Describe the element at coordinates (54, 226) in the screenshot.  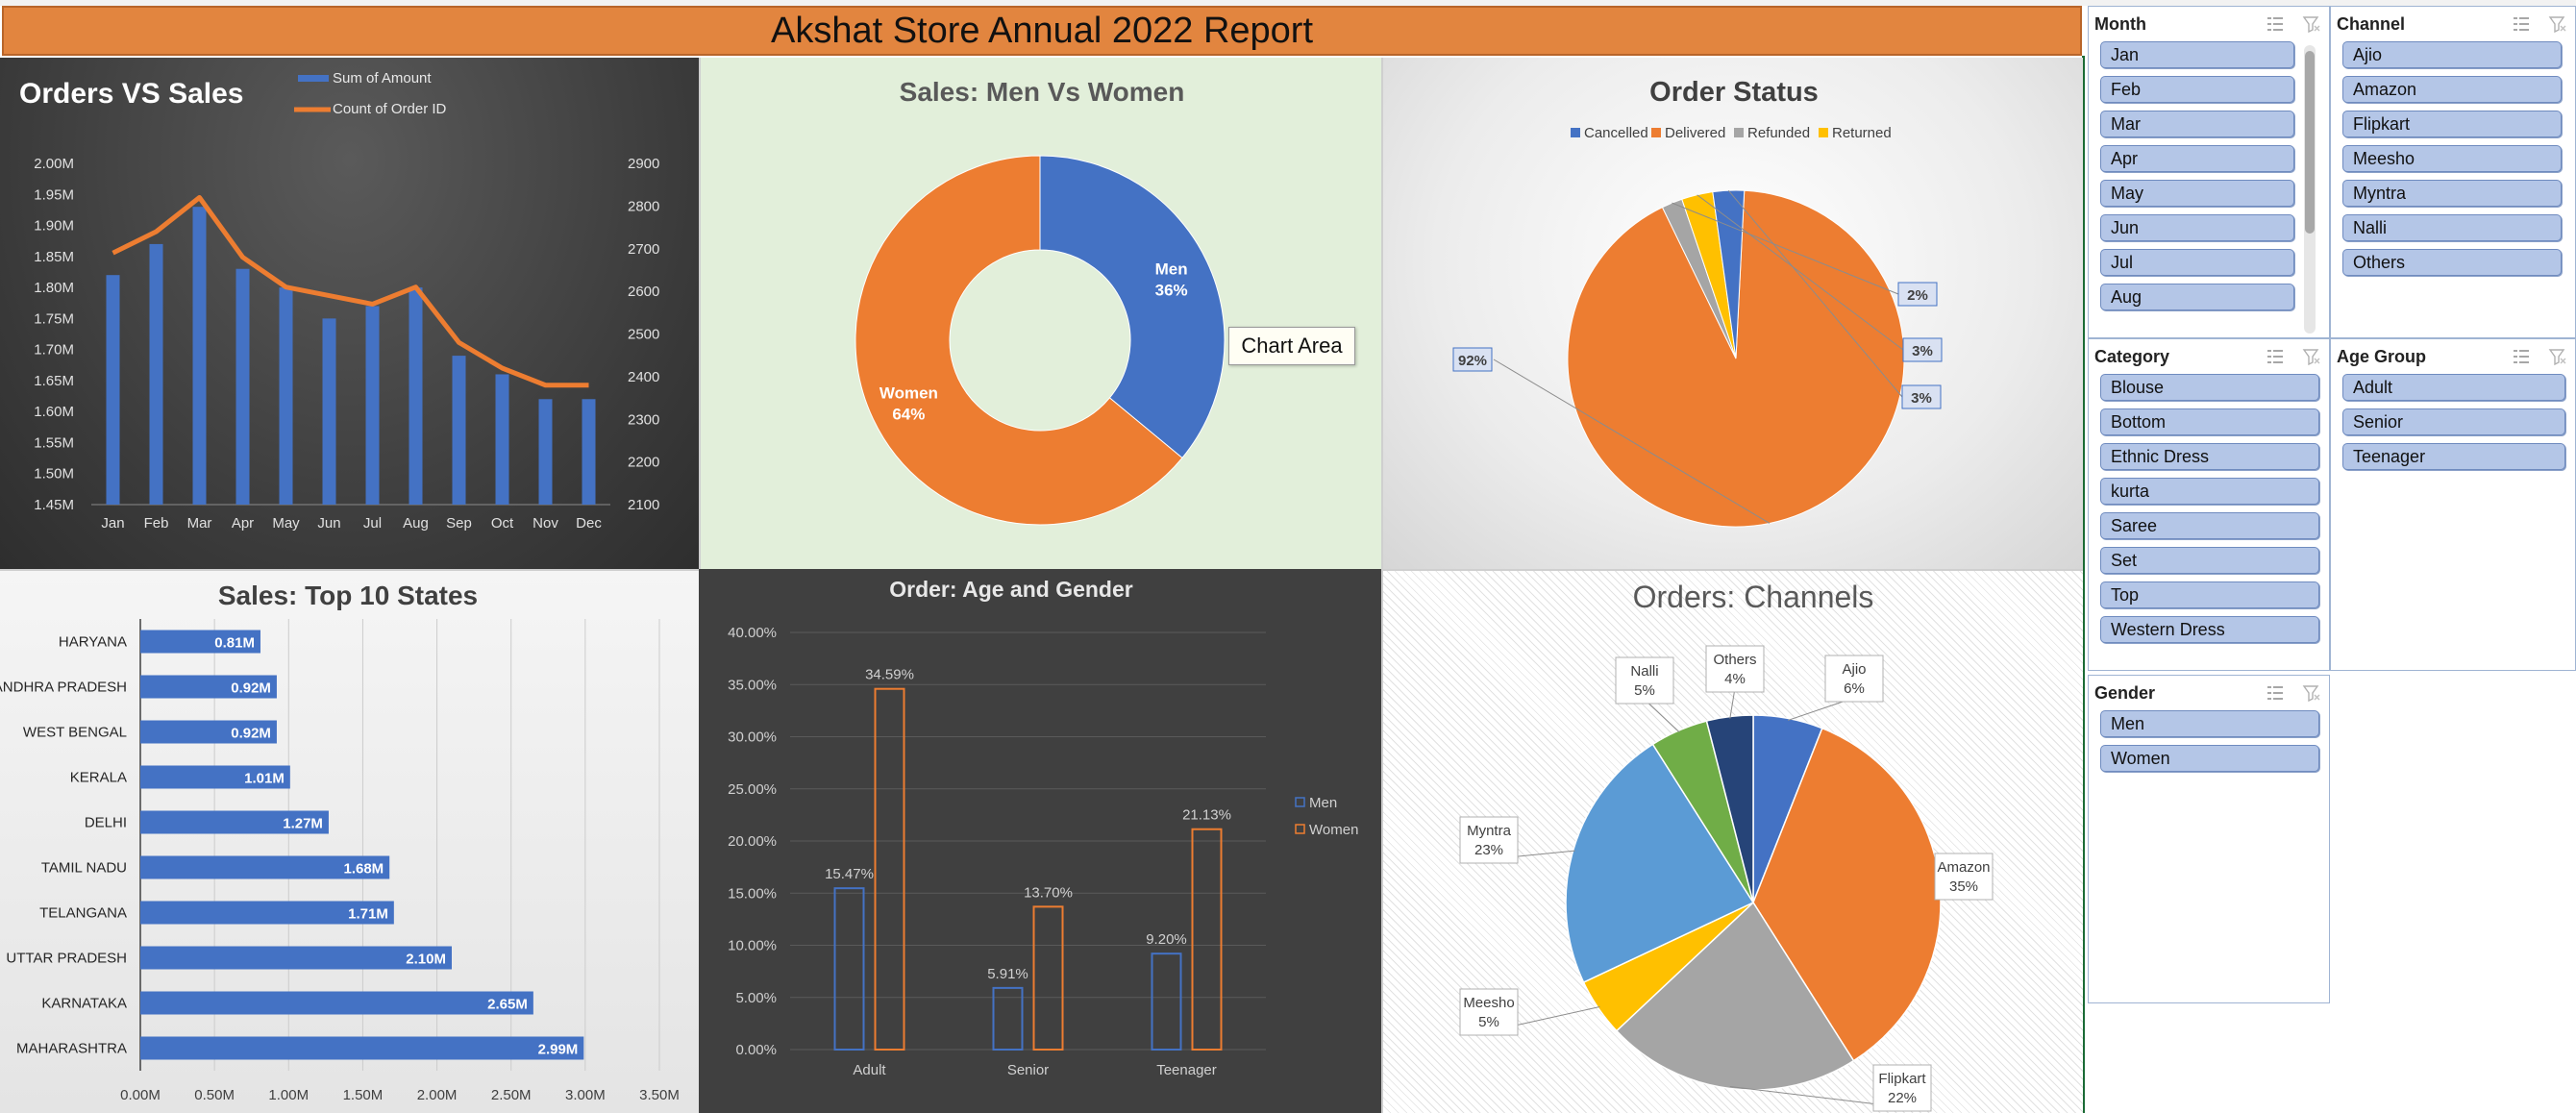
I see `y-left-tick: 1.90M` at that location.